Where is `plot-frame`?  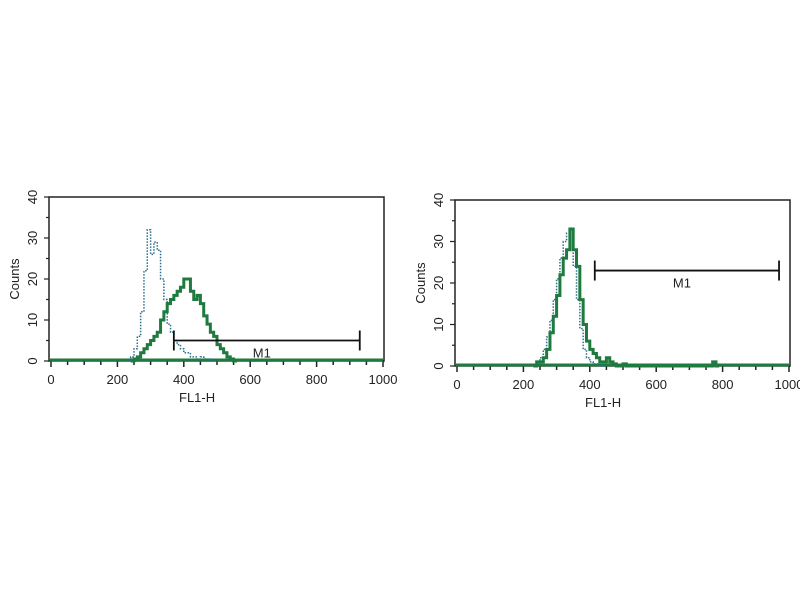
plot-frame is located at coordinates (622, 283).